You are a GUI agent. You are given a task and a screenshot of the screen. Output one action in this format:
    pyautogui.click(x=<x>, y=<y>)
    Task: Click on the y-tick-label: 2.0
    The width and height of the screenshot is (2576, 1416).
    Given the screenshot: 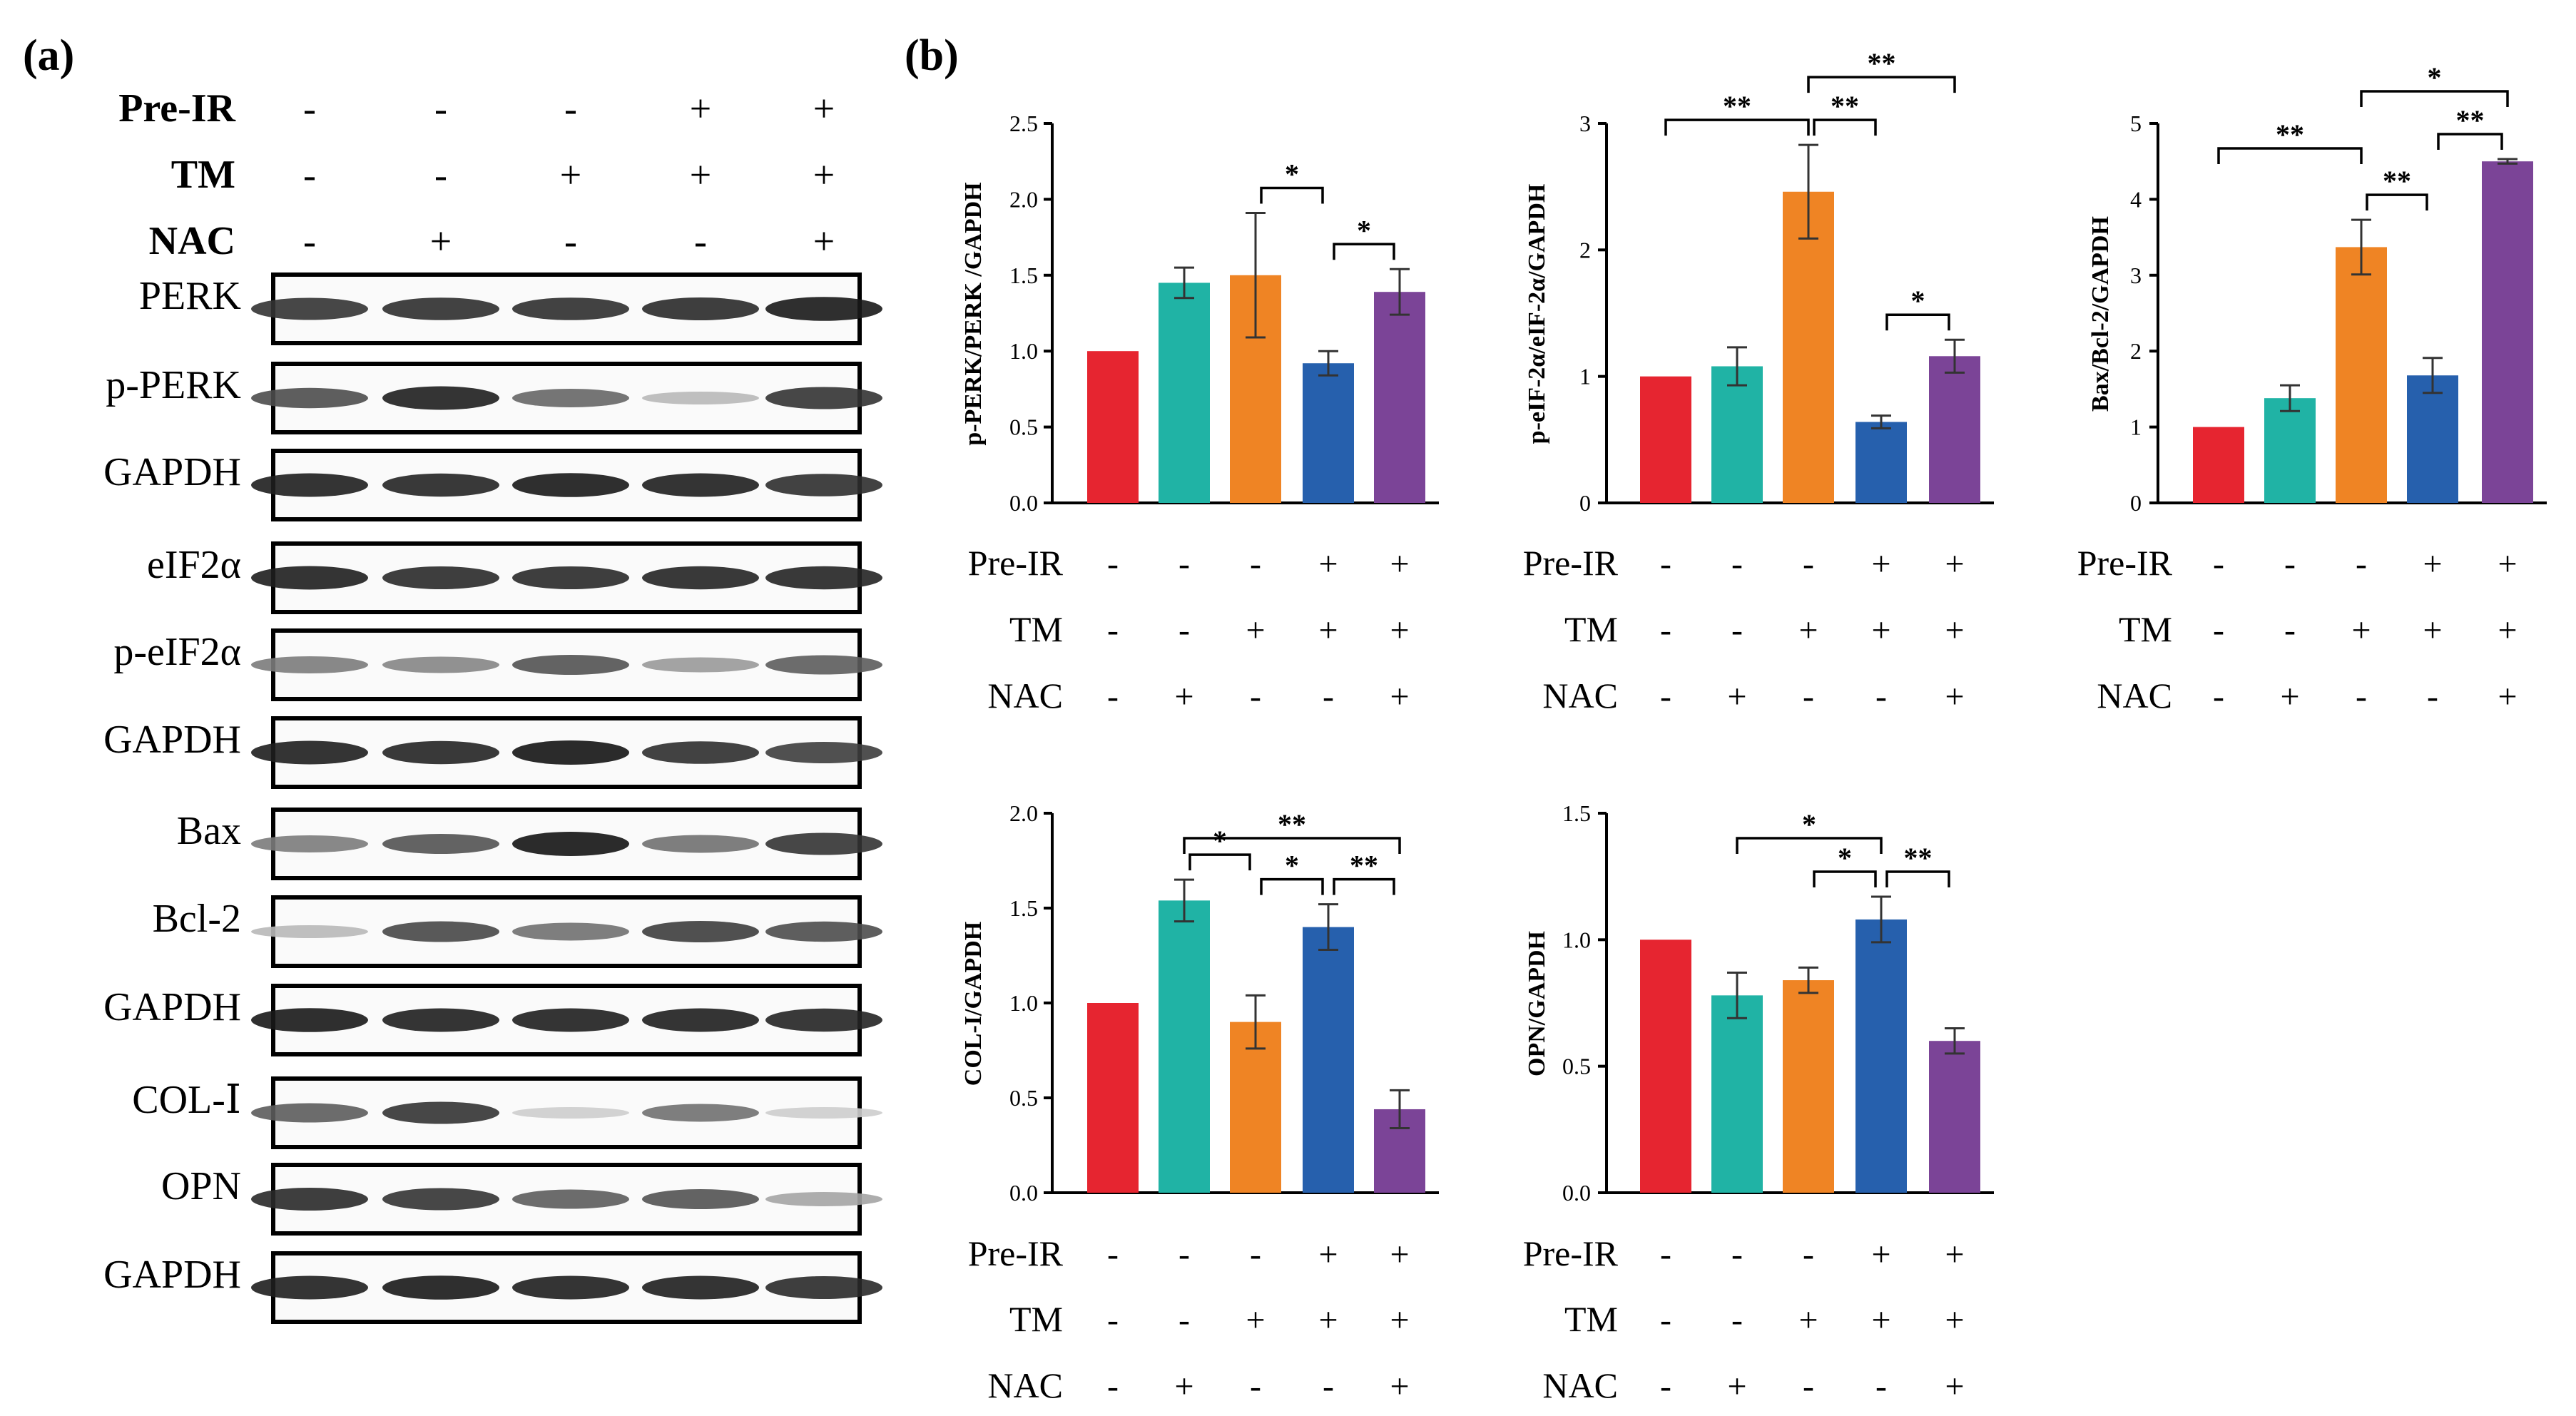 What is the action you would take?
    pyautogui.click(x=1023, y=199)
    